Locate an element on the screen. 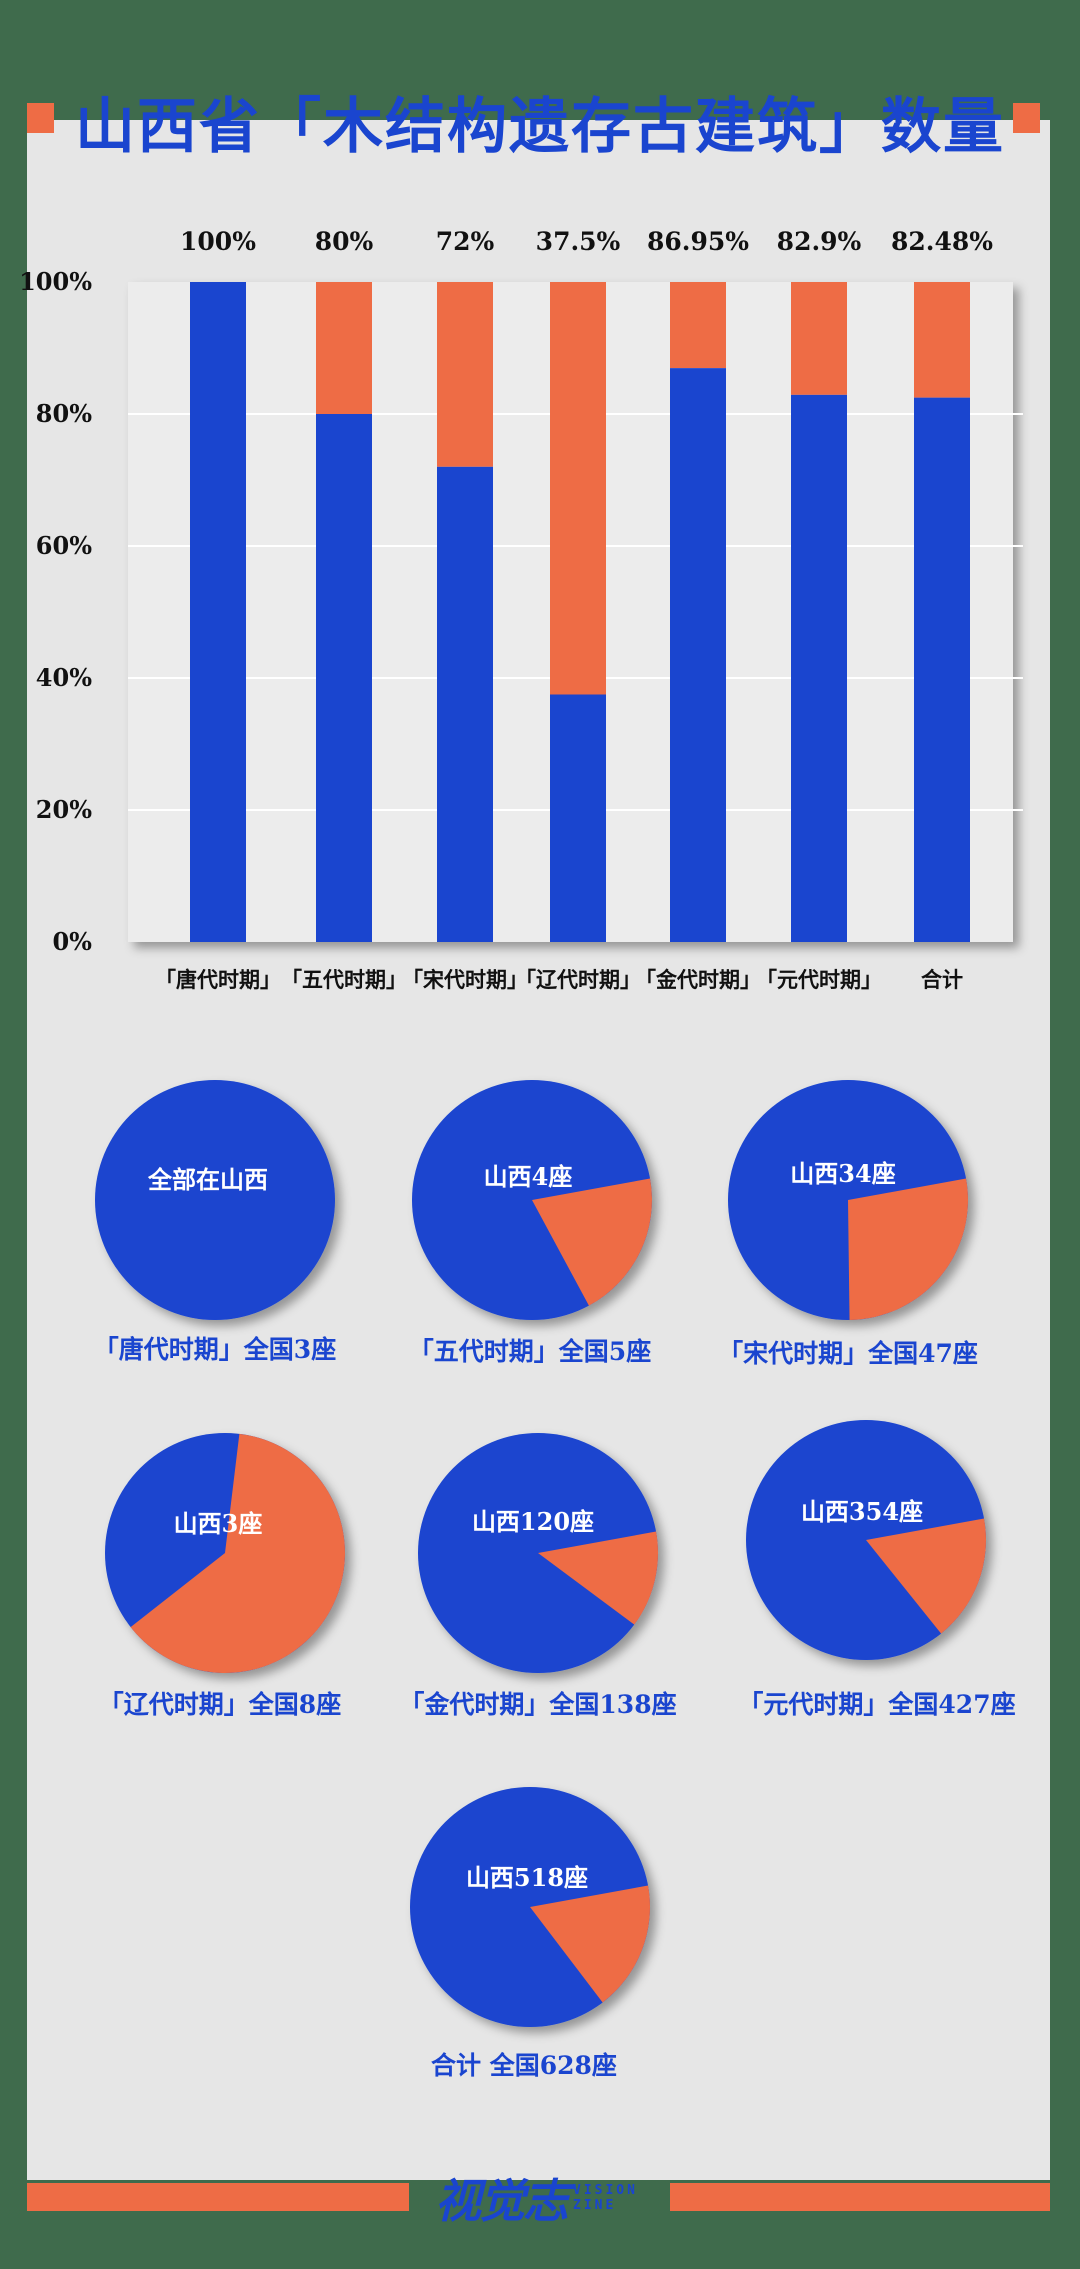 This screenshot has width=1080, height=2269. pie-caption: 「宋代时期」全国47座 is located at coordinates (848, 1353).